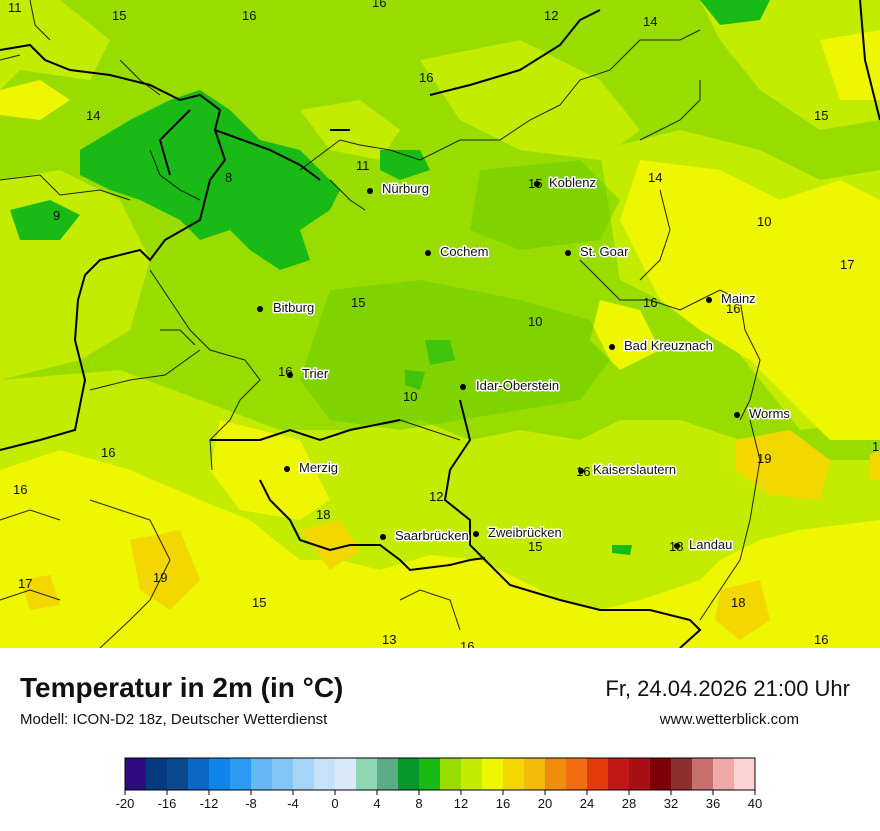  Describe the element at coordinates (875, 446) in the screenshot. I see `temperature-value: 1` at that location.